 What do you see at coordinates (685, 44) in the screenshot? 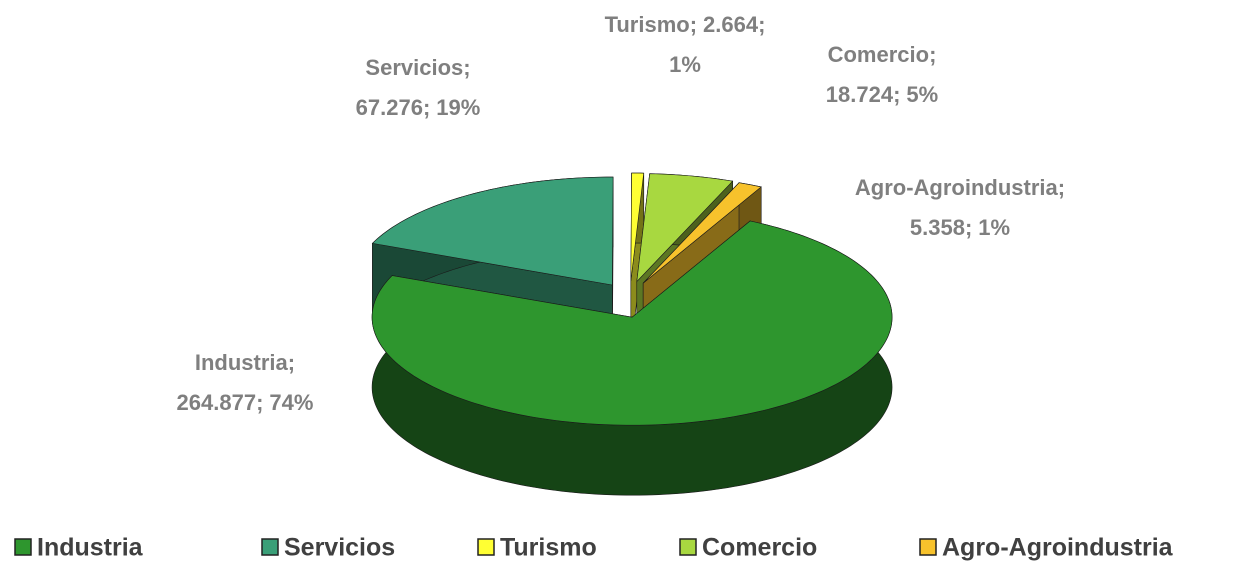
I see `data-label: Turismo; 2.664; 1%` at bounding box center [685, 44].